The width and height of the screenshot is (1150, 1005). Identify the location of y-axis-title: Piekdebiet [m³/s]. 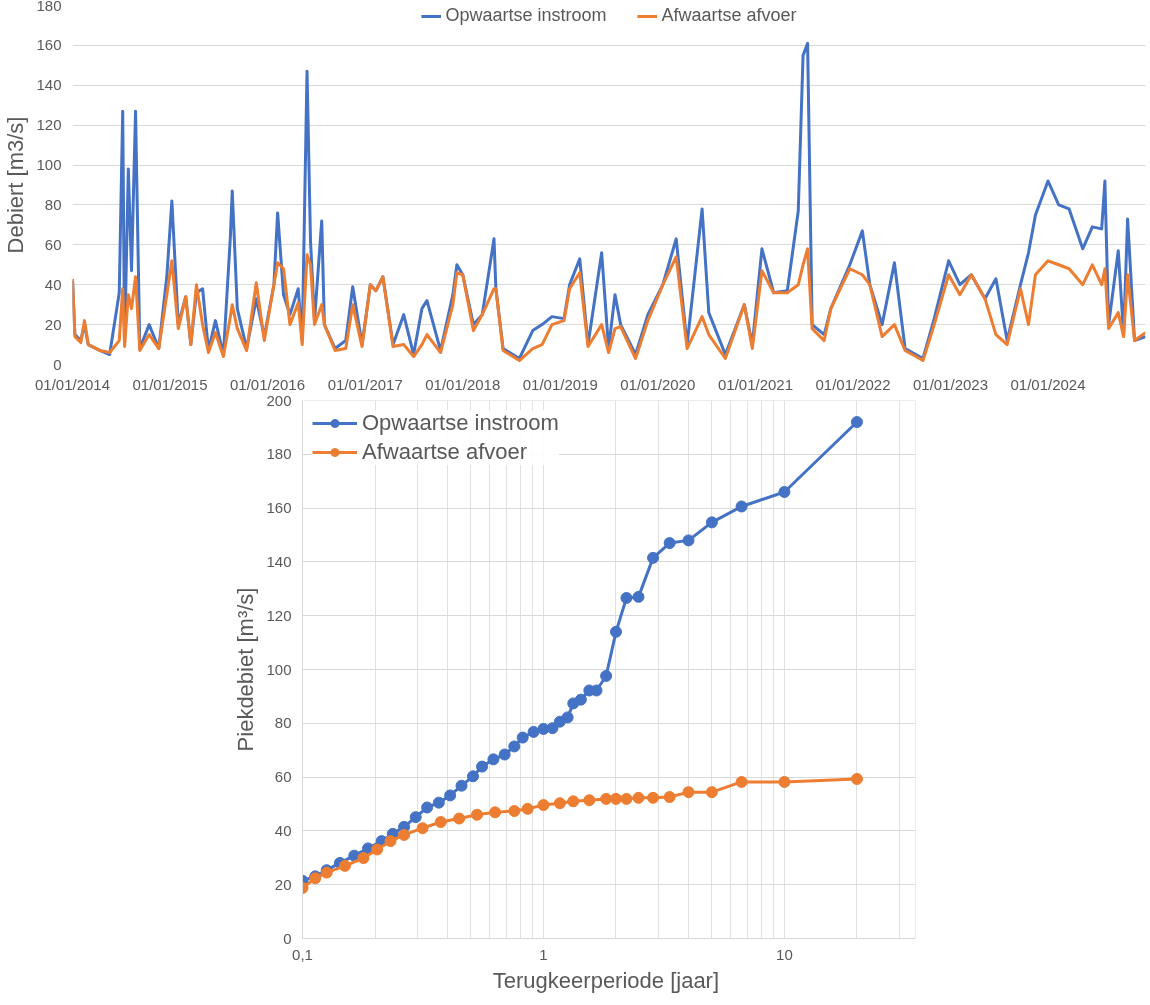
(246, 669).